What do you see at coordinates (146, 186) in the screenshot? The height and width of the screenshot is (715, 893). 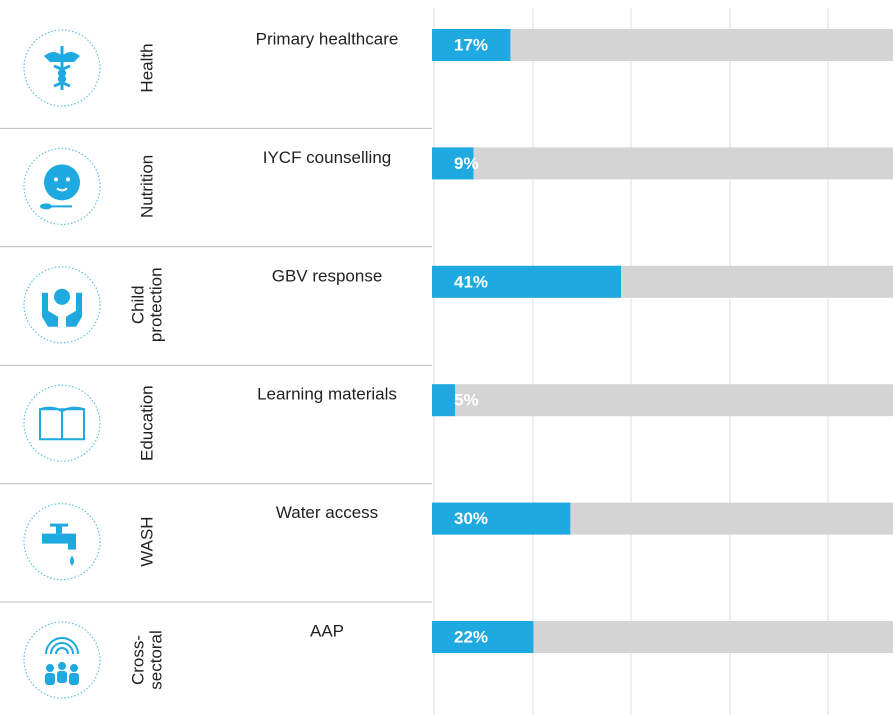 I see `sector-label: Nutrition` at bounding box center [146, 186].